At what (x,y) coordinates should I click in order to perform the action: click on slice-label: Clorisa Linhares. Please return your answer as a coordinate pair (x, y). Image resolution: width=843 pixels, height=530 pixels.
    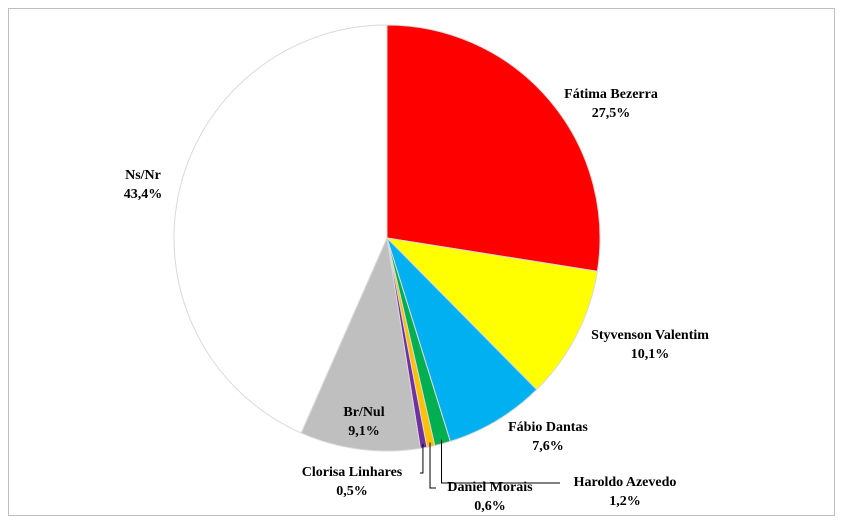
    Looking at the image, I should click on (352, 472).